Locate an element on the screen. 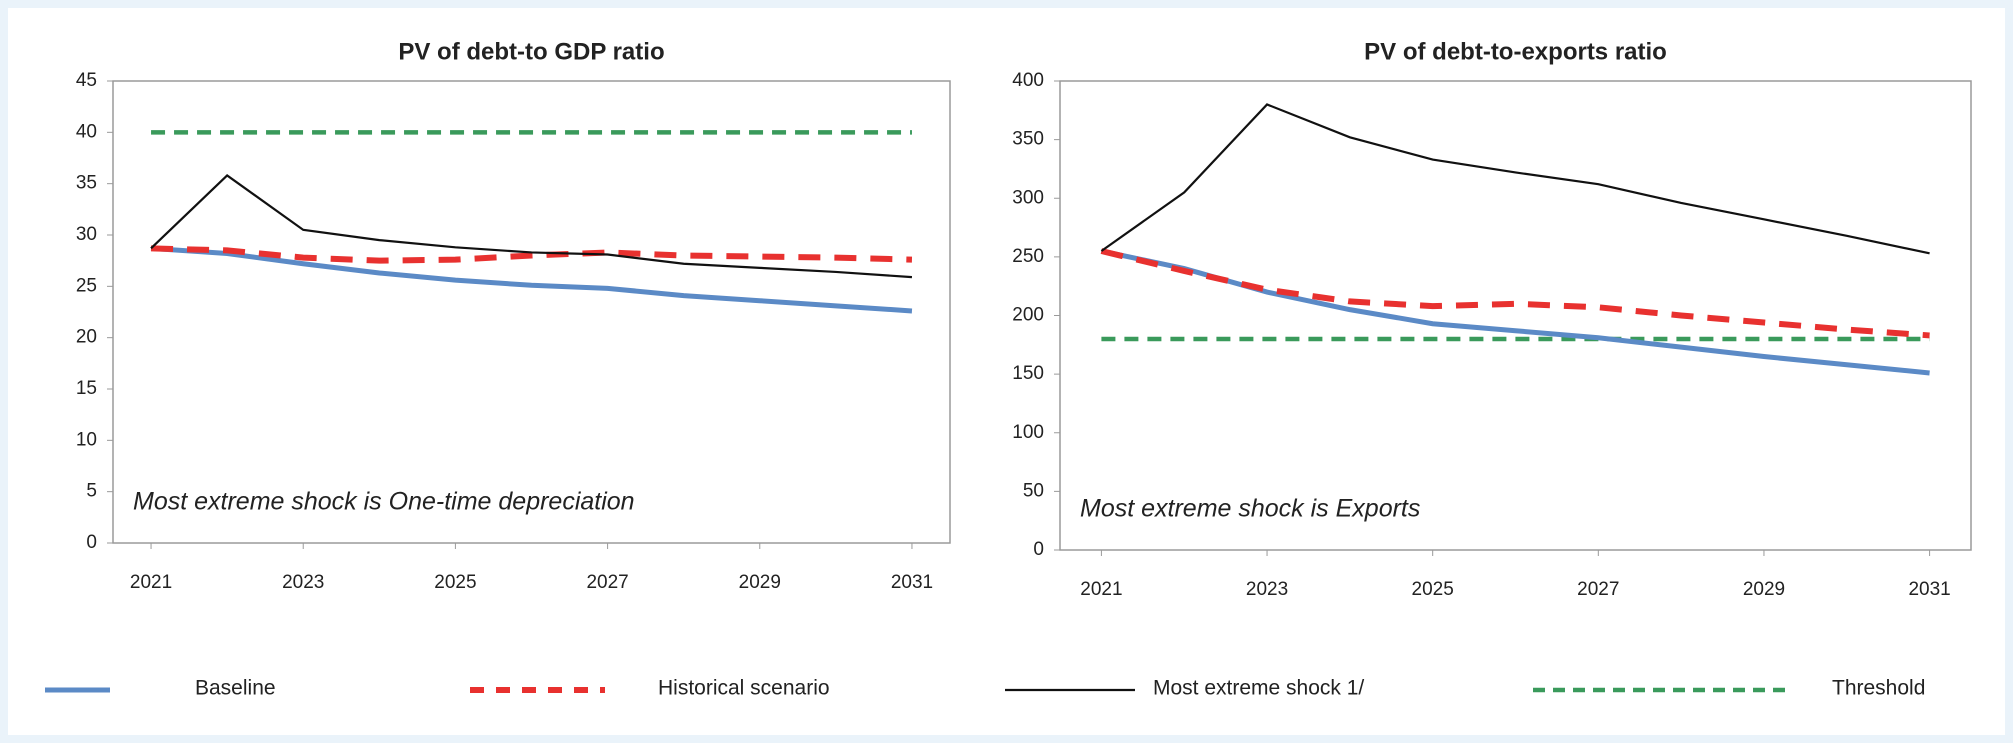 This screenshot has height=743, width=2013. y-tick-label: 300 is located at coordinates (1028, 197).